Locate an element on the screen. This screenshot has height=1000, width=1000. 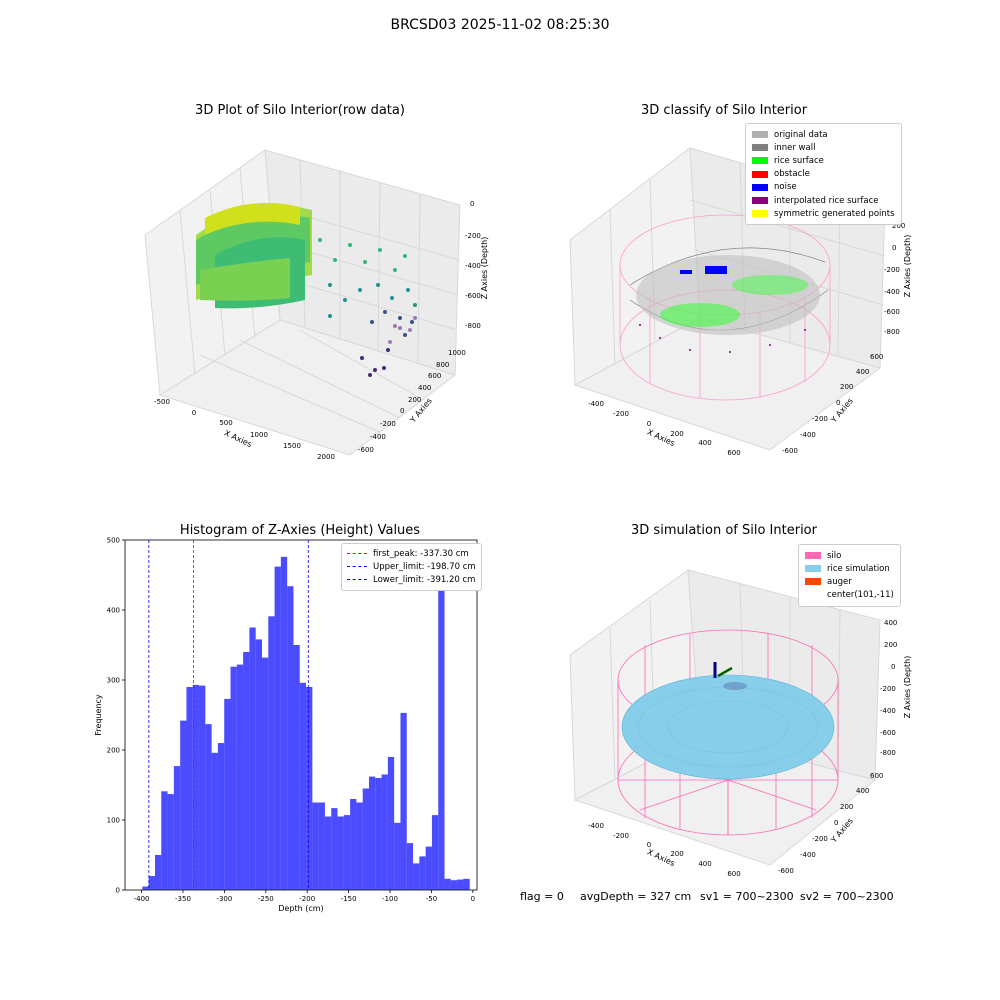
simulation-ytick: 200 is located at coordinates (846, 807).